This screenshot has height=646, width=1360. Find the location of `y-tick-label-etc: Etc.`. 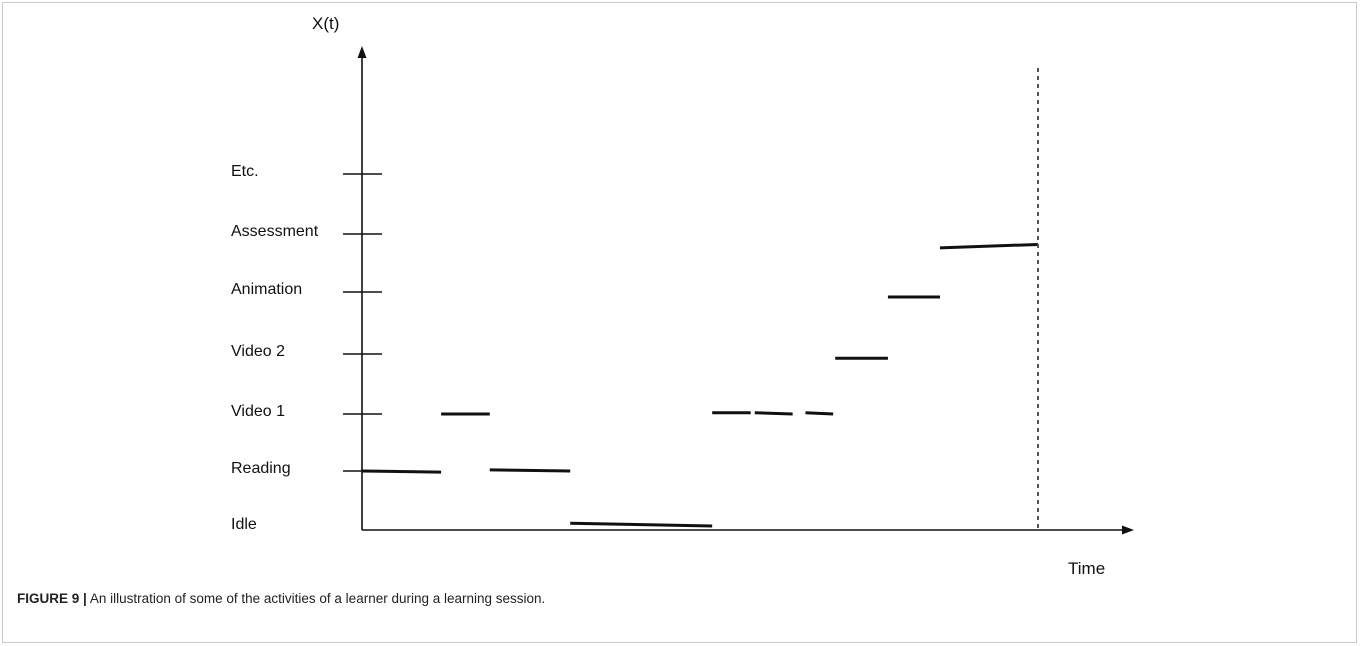

y-tick-label-etc: Etc. is located at coordinates (245, 171).